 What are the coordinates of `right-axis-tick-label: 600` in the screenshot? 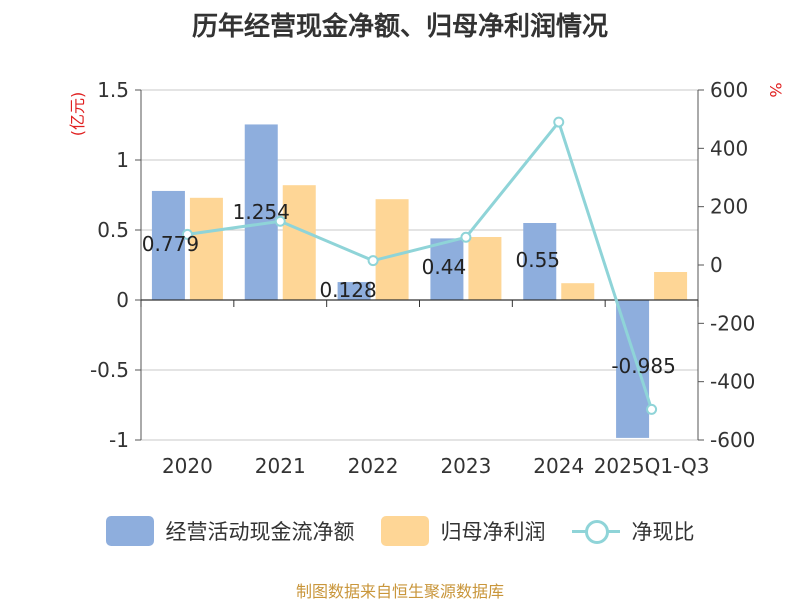 It's located at (729, 90).